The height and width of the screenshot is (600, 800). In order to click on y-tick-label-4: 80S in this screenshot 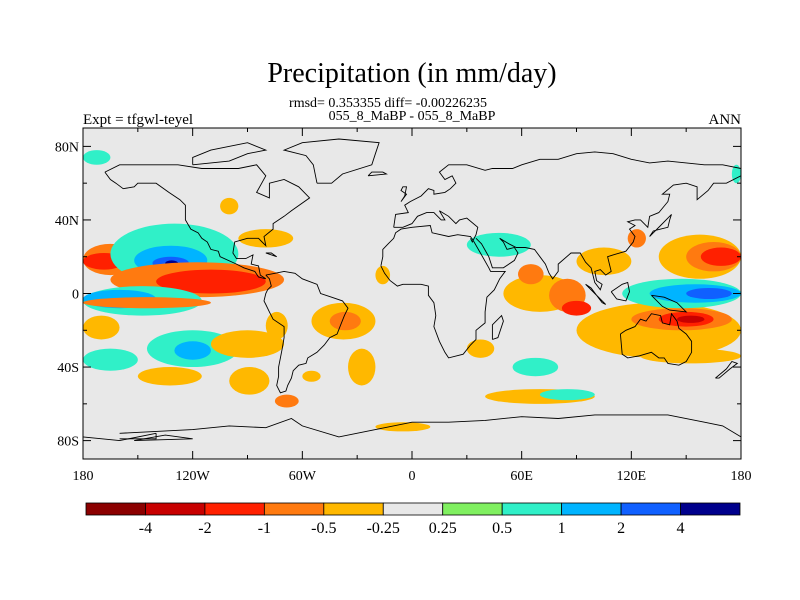, I will do `click(68, 442)`.